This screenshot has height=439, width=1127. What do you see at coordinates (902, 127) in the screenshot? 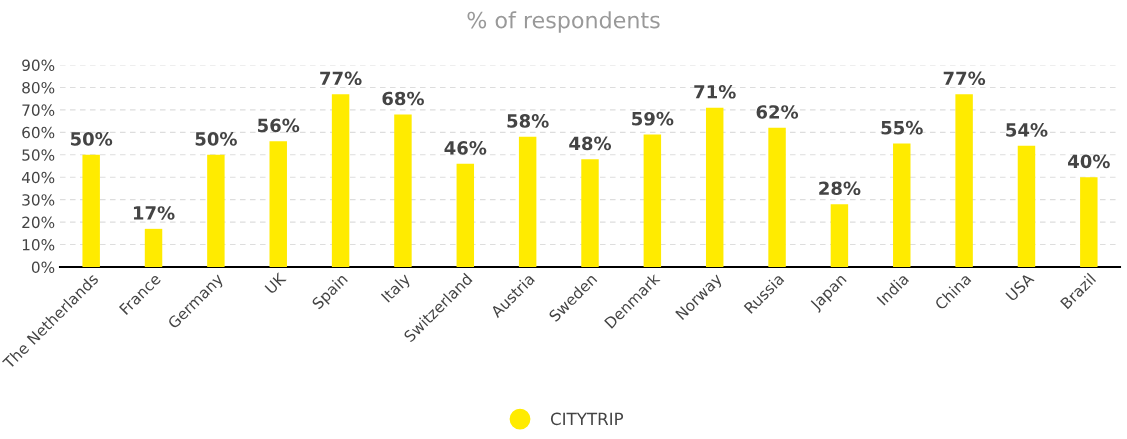
I see `data-label: 55%` at bounding box center [902, 127].